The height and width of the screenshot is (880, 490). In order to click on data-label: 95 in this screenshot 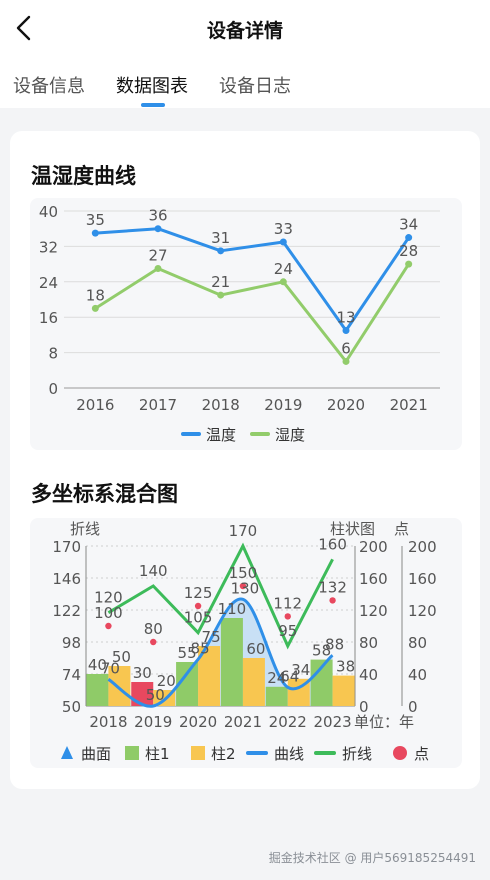, I will do `click(287, 631)`.